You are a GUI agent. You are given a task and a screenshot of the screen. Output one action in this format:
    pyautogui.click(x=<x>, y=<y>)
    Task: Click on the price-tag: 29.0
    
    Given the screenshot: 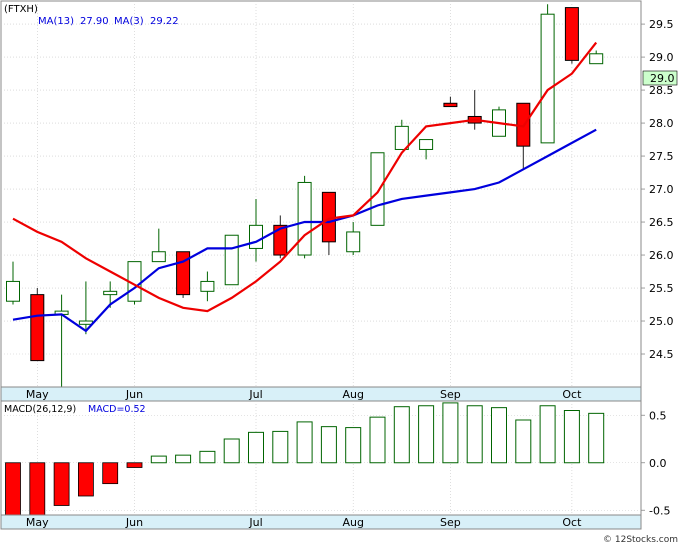 What is the action you would take?
    pyautogui.click(x=662, y=78)
    